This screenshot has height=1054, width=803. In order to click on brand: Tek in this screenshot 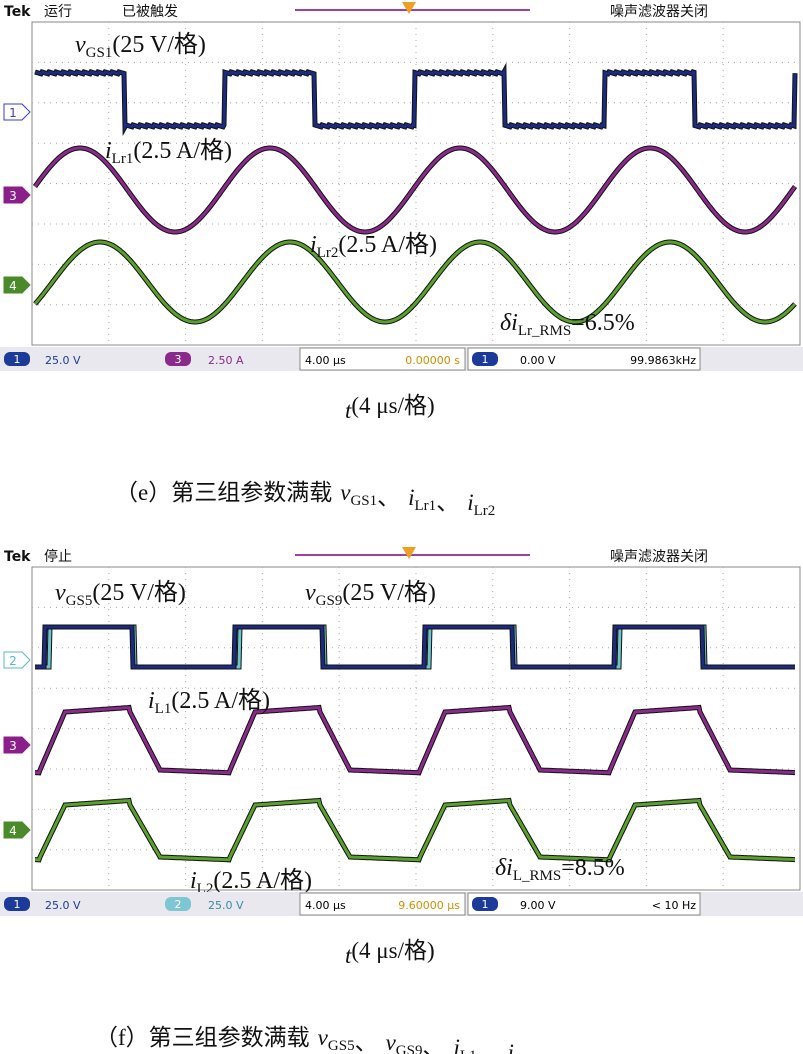, I will do `click(17, 12)`.